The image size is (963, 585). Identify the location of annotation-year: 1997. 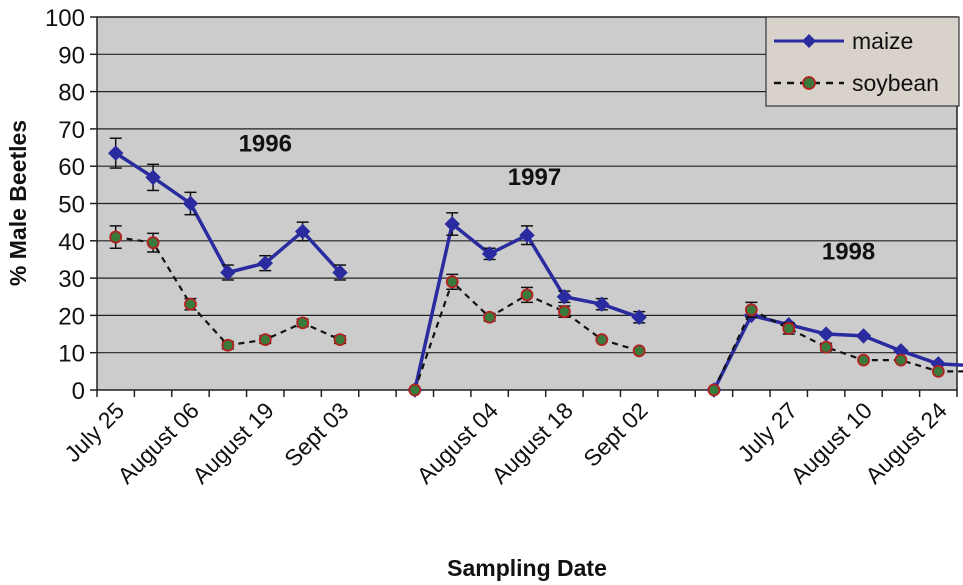
(534, 177).